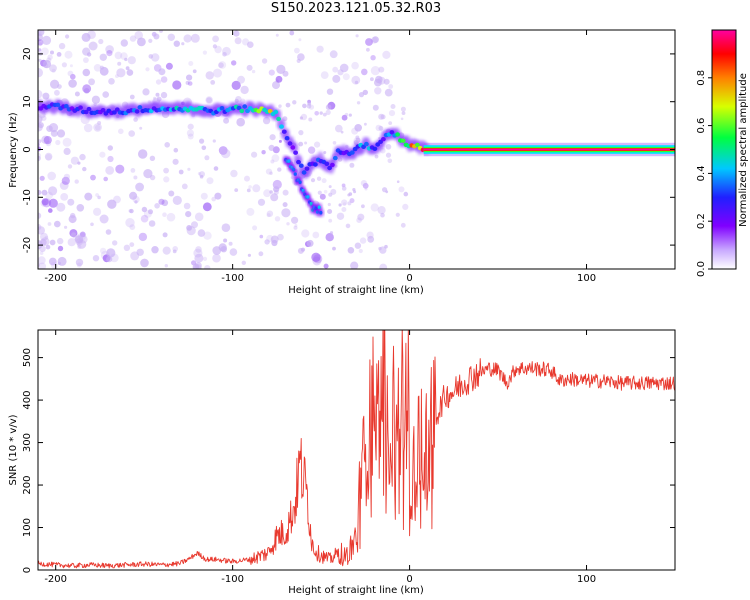 The height and width of the screenshot is (600, 750). Describe the element at coordinates (356, 8) in the screenshot. I see `chart-title: S150.2023.121.05.32.R03` at that location.